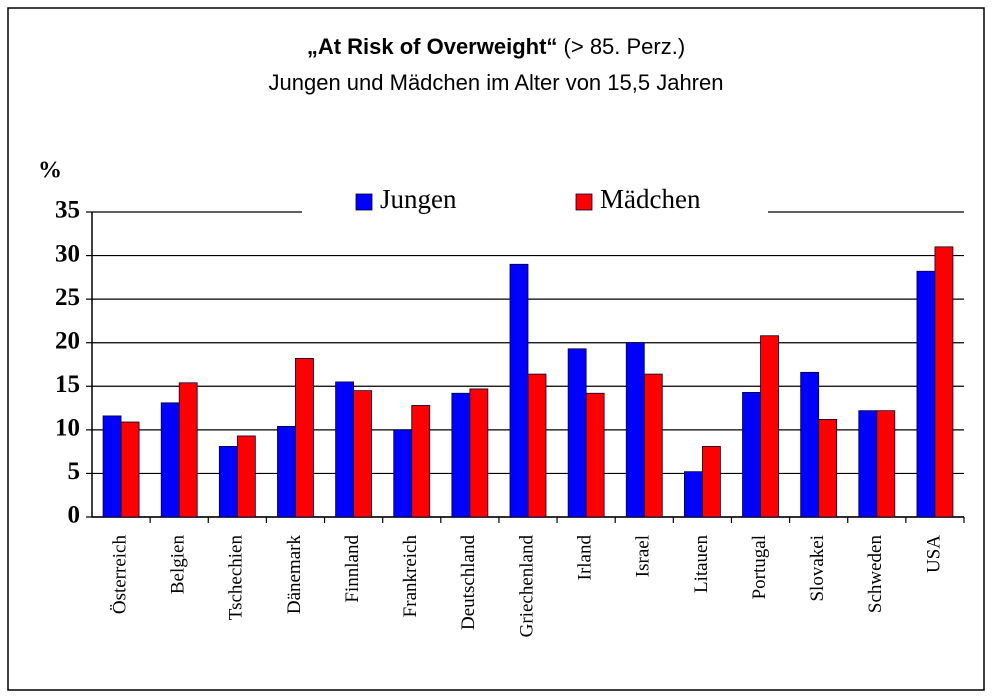  Describe the element at coordinates (526, 586) in the screenshot. I see `x-tick-label: Griechenland` at that location.